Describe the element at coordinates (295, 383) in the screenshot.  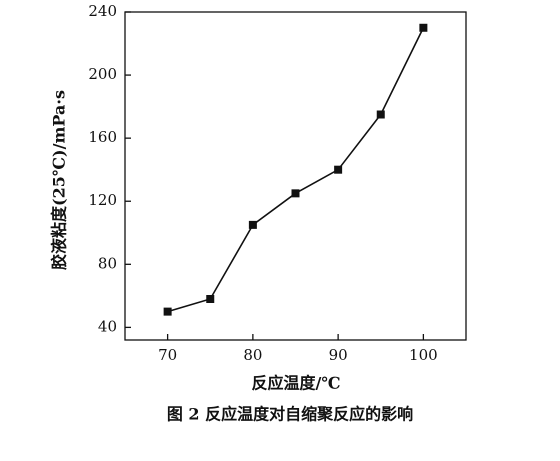
I see `x-axis-label: 反应温度/℃` at that location.